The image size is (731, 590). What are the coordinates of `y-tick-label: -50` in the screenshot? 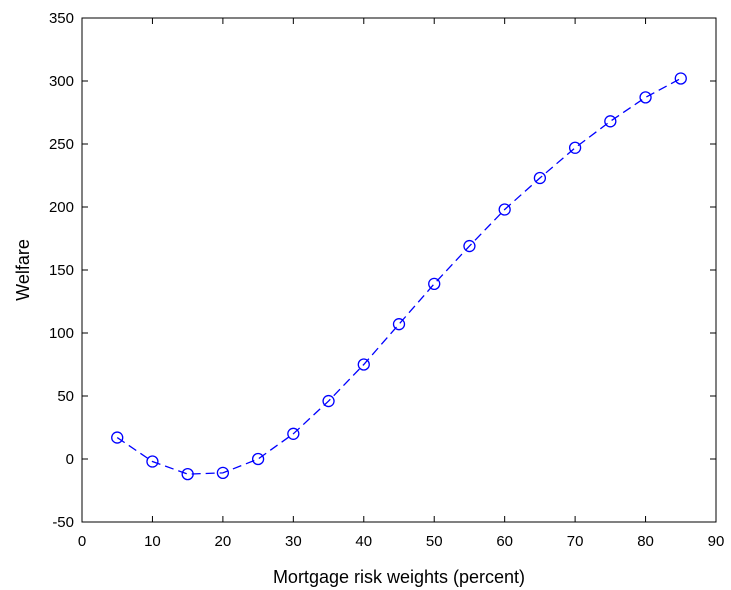 It's located at (63, 522).